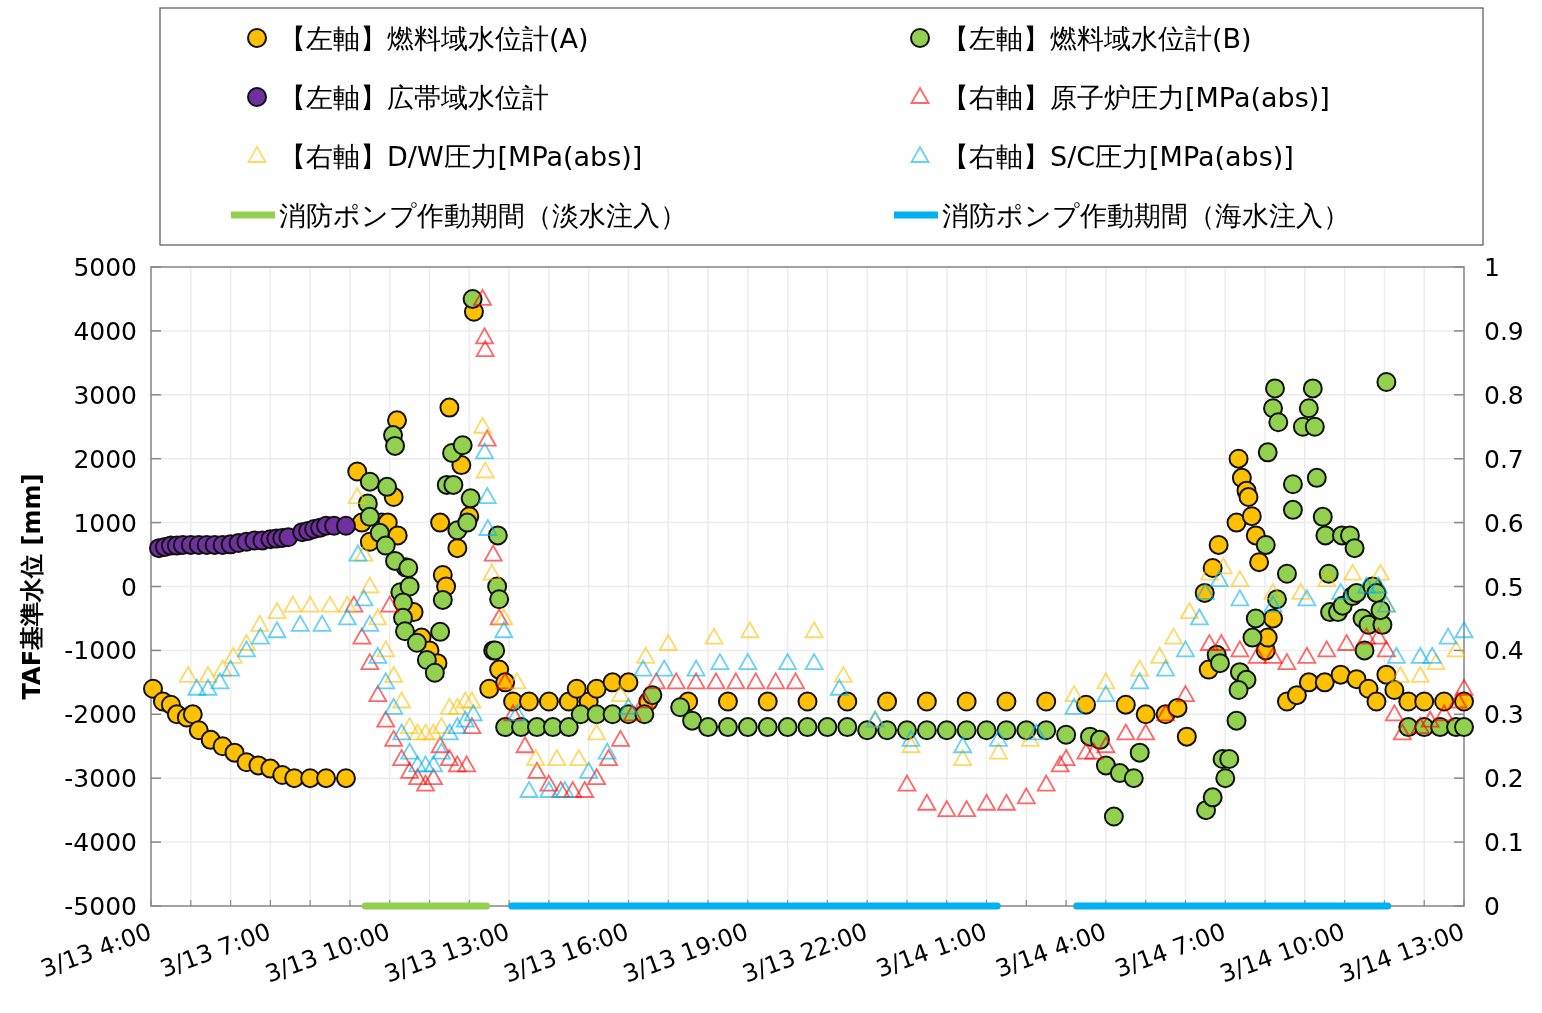 The height and width of the screenshot is (1013, 1542). Describe the element at coordinates (1504, 331) in the screenshot. I see `y2-tick-label: 0.9` at that location.